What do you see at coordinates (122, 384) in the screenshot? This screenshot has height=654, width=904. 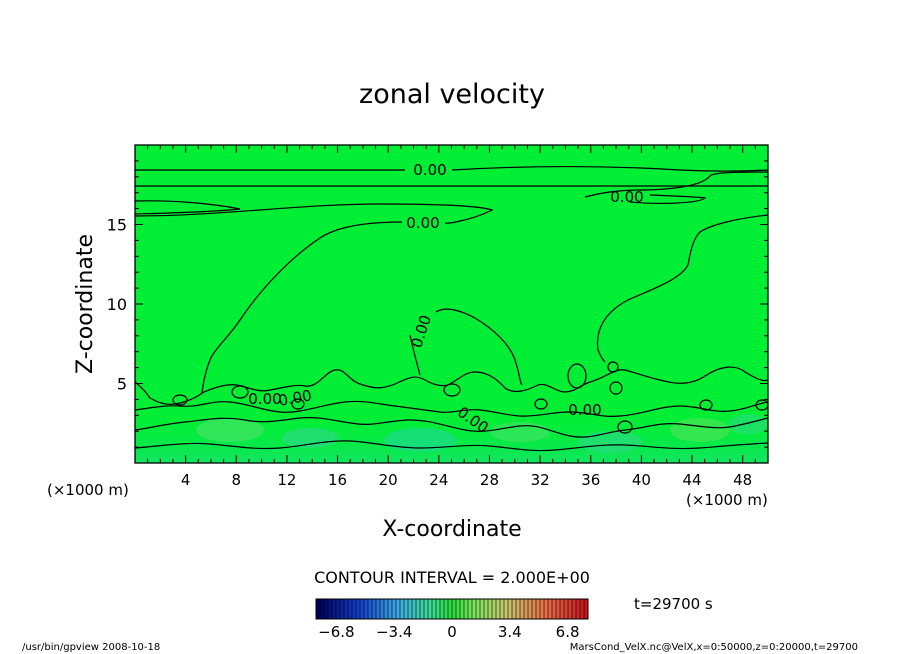 I see `y-tick-label: 5` at bounding box center [122, 384].